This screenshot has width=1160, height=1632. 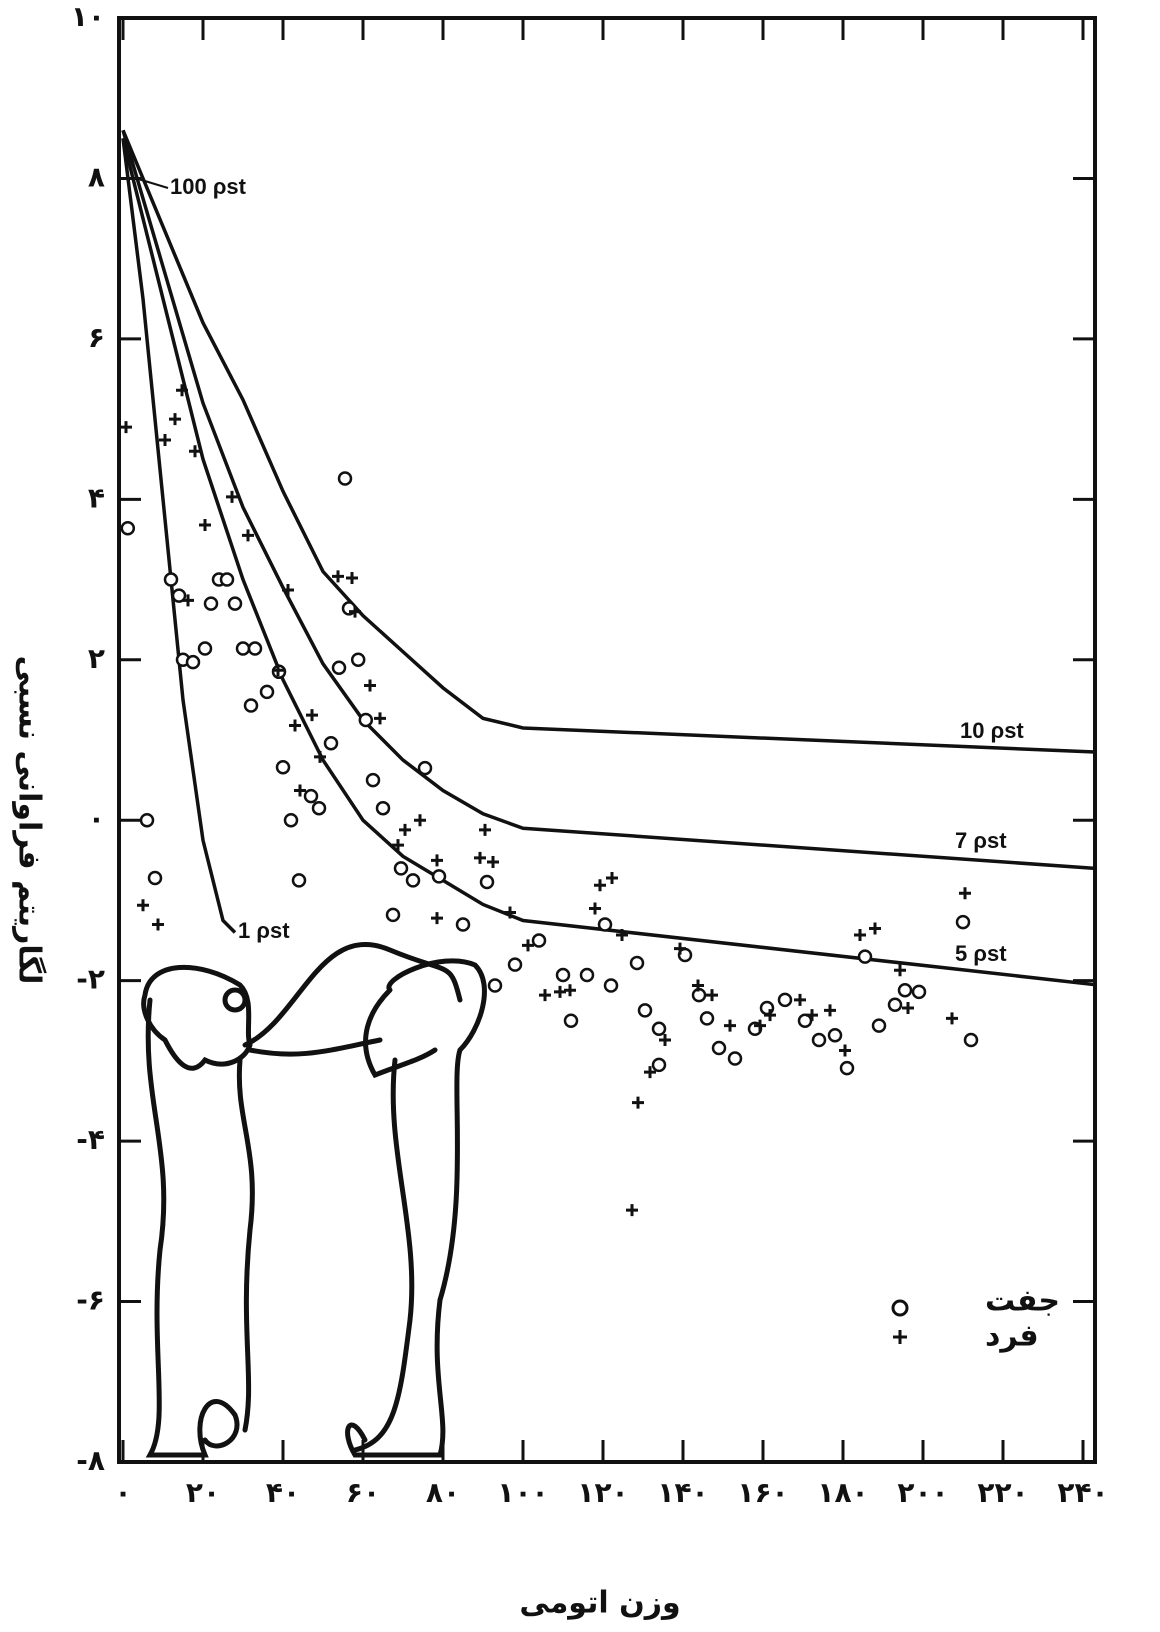 I want to click on x-tick-label: ۴۰, so click(x=283, y=1492).